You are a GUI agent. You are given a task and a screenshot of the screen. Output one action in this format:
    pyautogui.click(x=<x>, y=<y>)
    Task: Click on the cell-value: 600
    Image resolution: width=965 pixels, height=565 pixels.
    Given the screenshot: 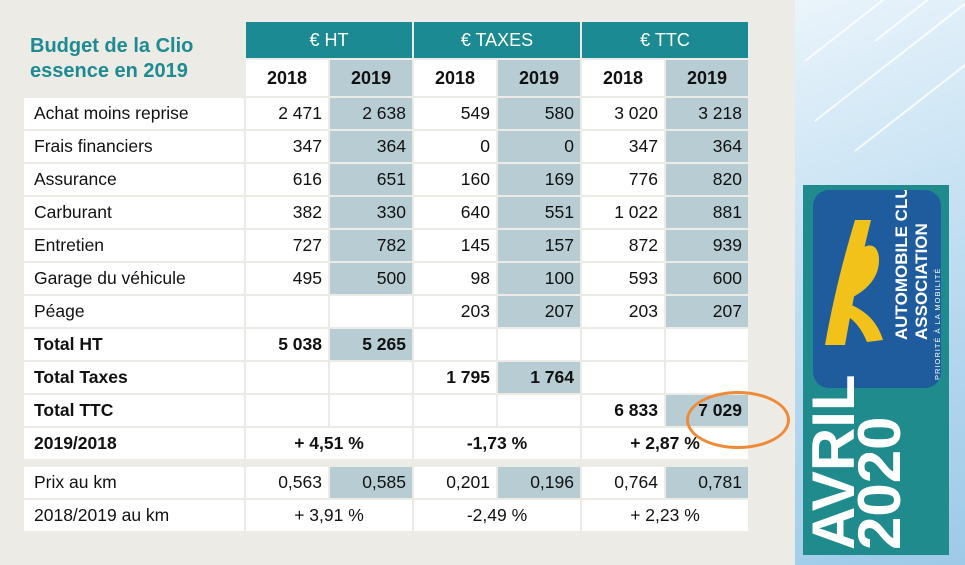 What is the action you would take?
    pyautogui.click(x=707, y=278)
    